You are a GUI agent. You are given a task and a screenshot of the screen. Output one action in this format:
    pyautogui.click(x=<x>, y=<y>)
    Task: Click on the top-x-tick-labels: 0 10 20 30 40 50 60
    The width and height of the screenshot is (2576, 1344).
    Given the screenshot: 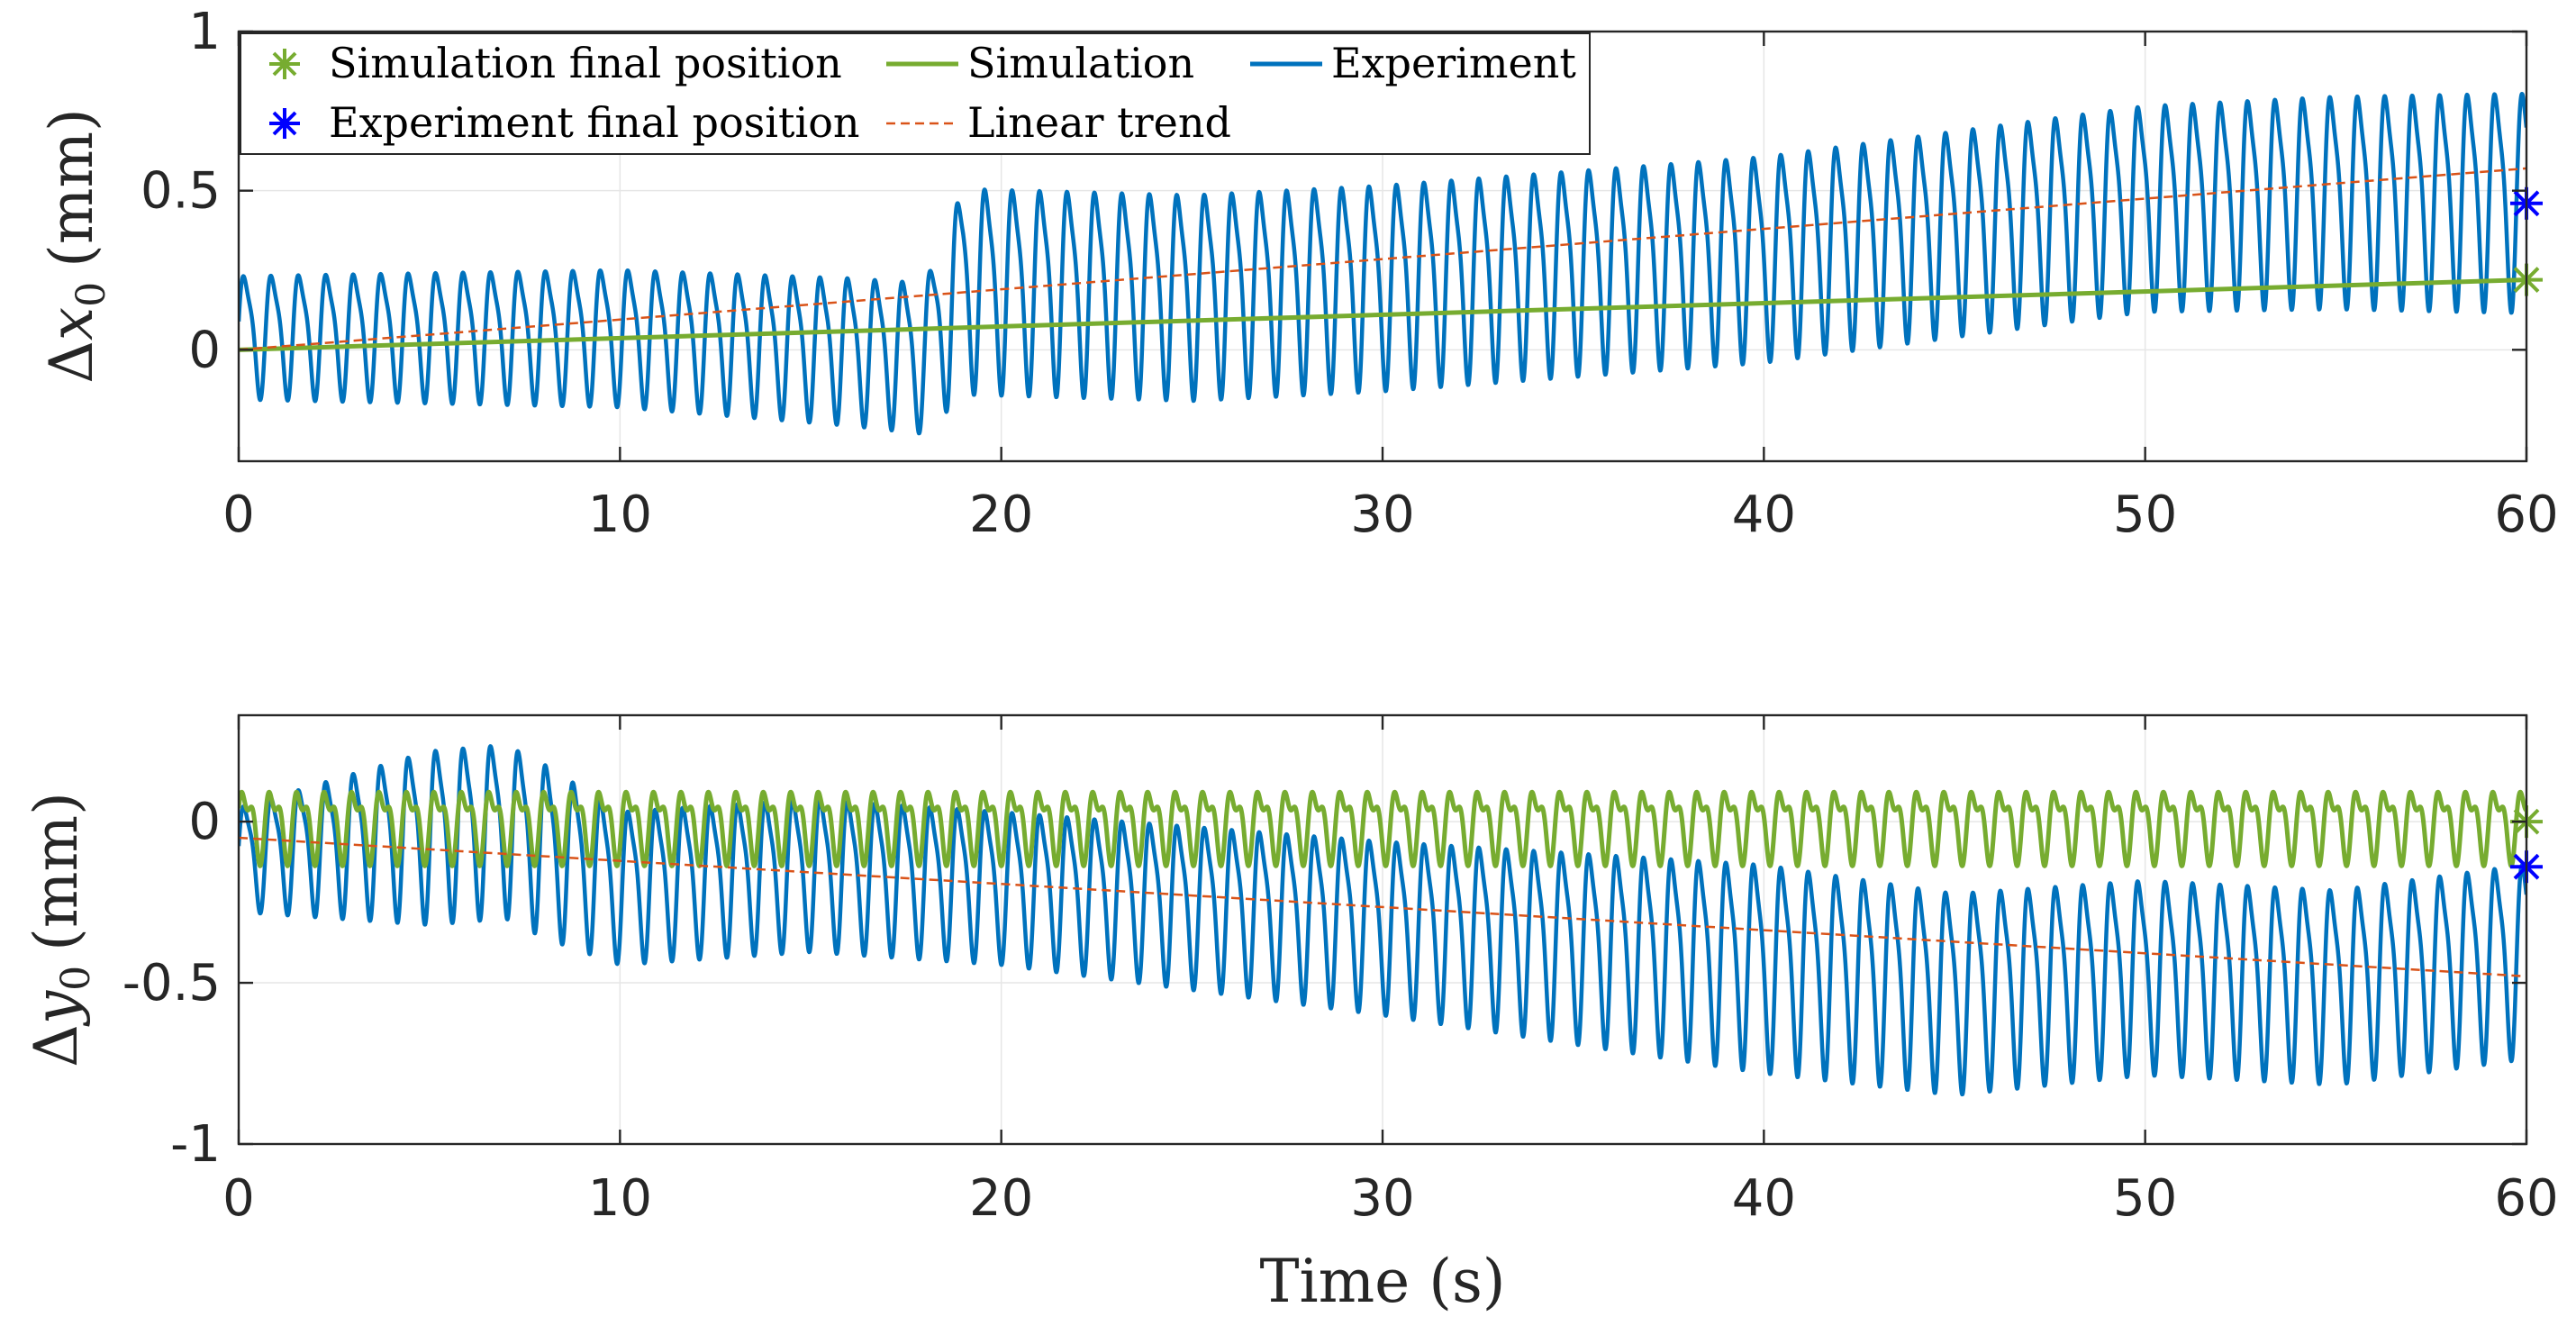 What is the action you would take?
    pyautogui.click(x=1390, y=515)
    